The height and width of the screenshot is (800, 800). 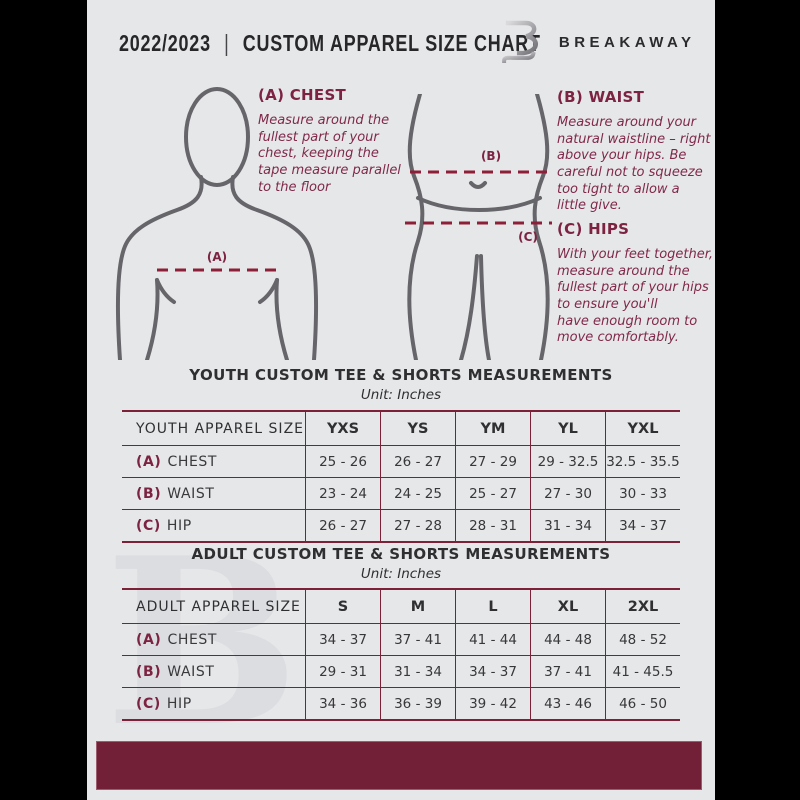 I want to click on table-cell: 29 - 32.5, so click(x=567, y=461).